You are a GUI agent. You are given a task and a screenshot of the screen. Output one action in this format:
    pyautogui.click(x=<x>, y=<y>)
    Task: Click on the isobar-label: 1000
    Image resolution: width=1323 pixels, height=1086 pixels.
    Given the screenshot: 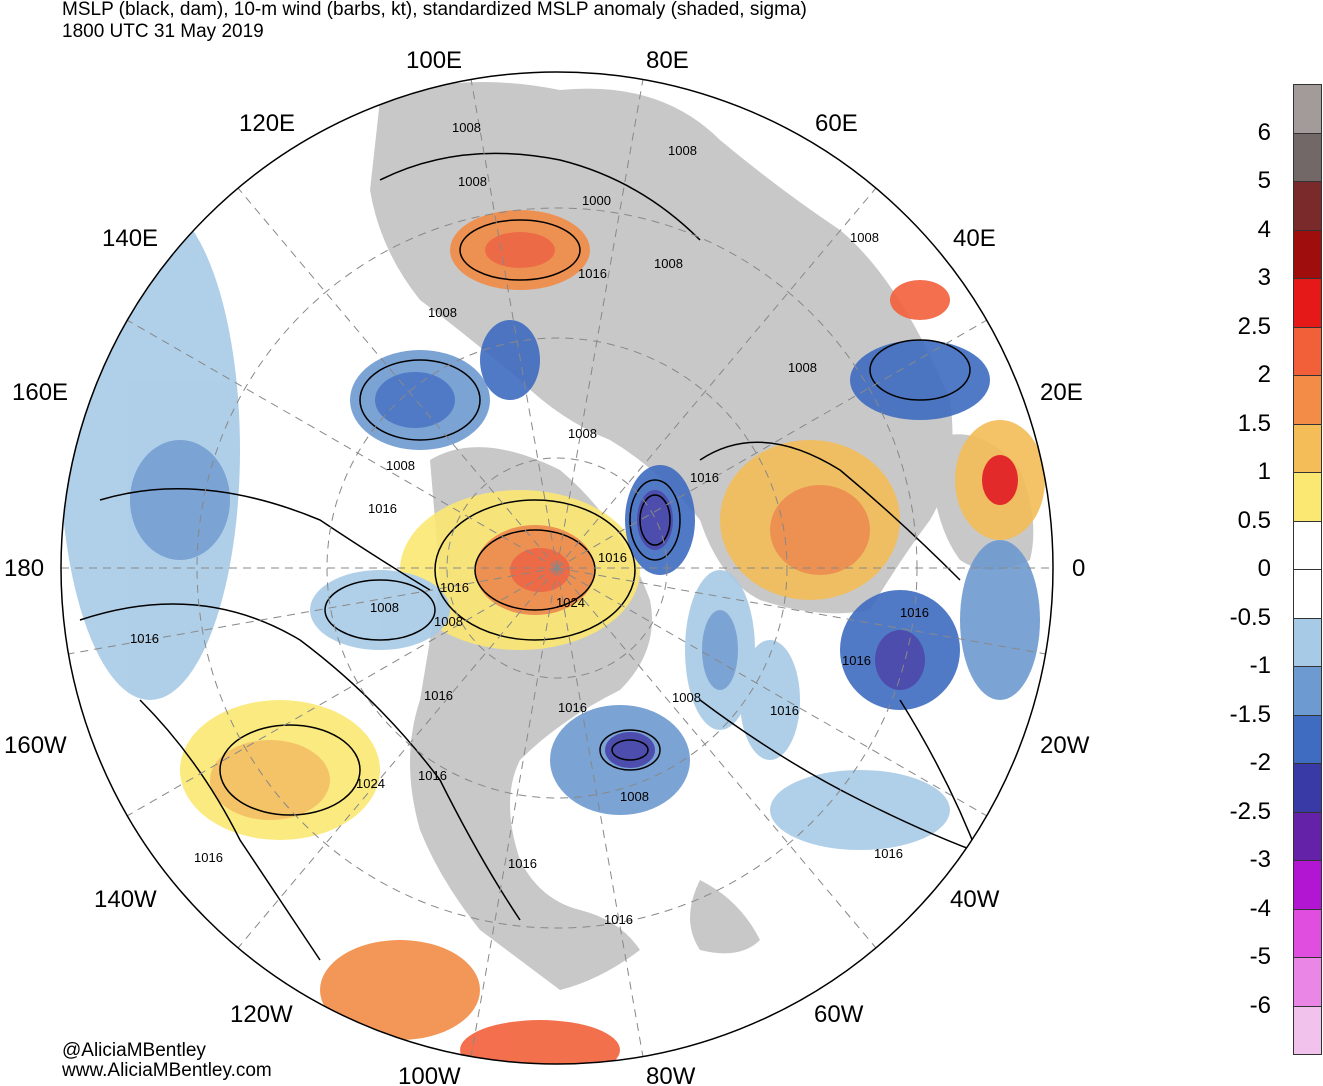 What is the action you would take?
    pyautogui.click(x=596, y=200)
    